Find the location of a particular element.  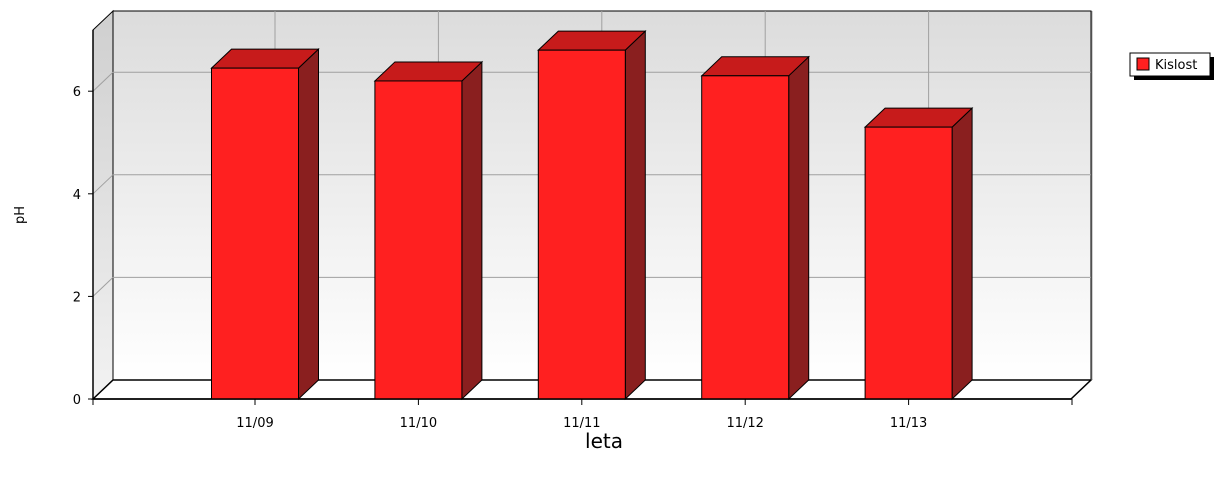

legend: Kislost is located at coordinates (1171, 66).